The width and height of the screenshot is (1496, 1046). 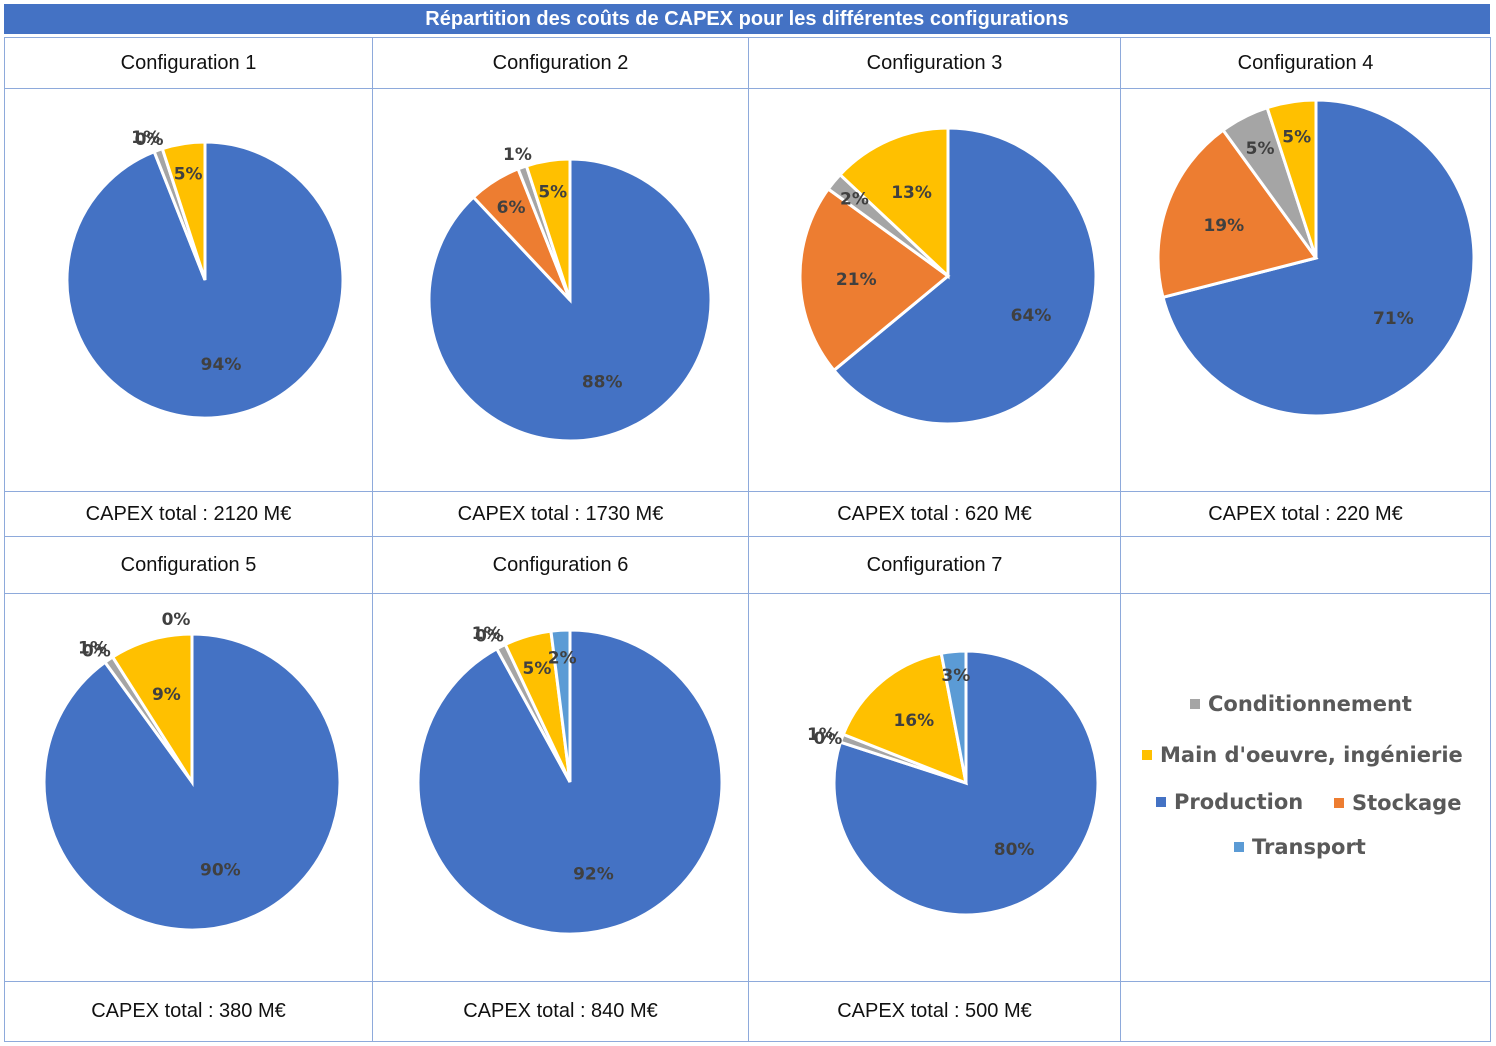 I want to click on config-header, so click(x=1305, y=565).